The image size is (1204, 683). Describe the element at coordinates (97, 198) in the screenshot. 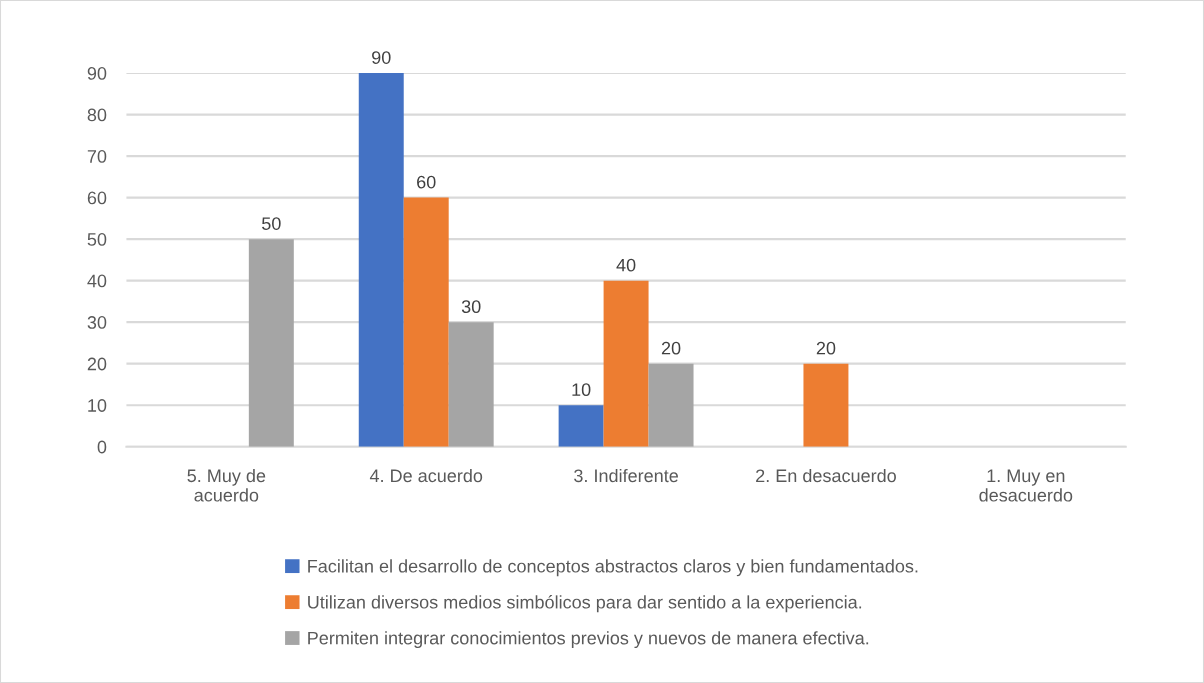

I see `y-tick-label: 60` at that location.